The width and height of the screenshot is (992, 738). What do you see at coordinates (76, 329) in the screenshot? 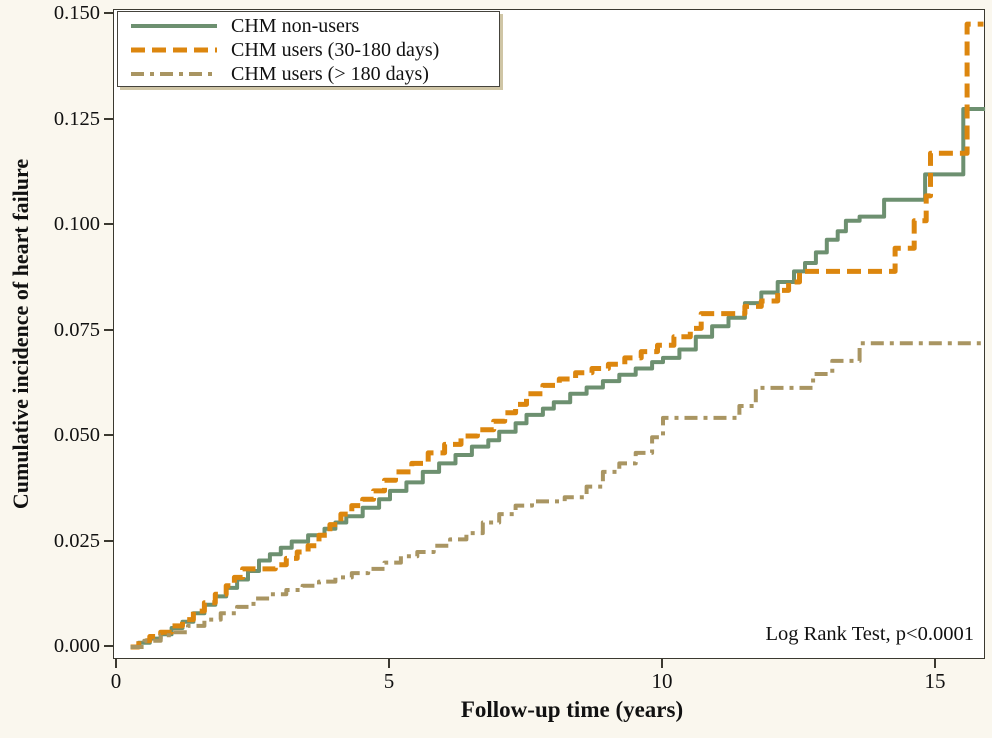
I see `y-axis-tick-label: 0.075` at bounding box center [76, 329].